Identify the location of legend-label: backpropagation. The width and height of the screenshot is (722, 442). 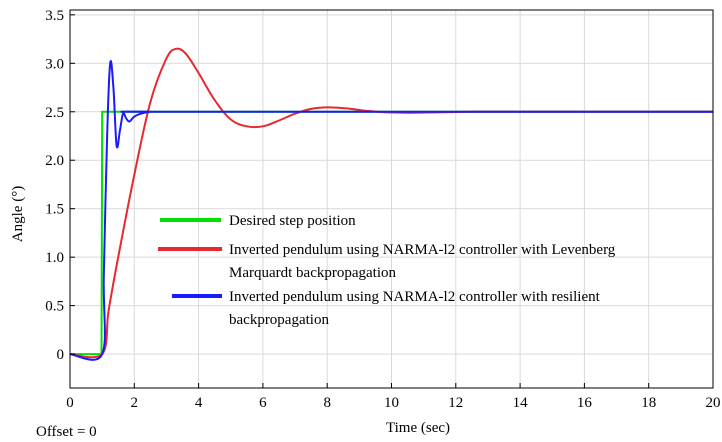
(279, 320).